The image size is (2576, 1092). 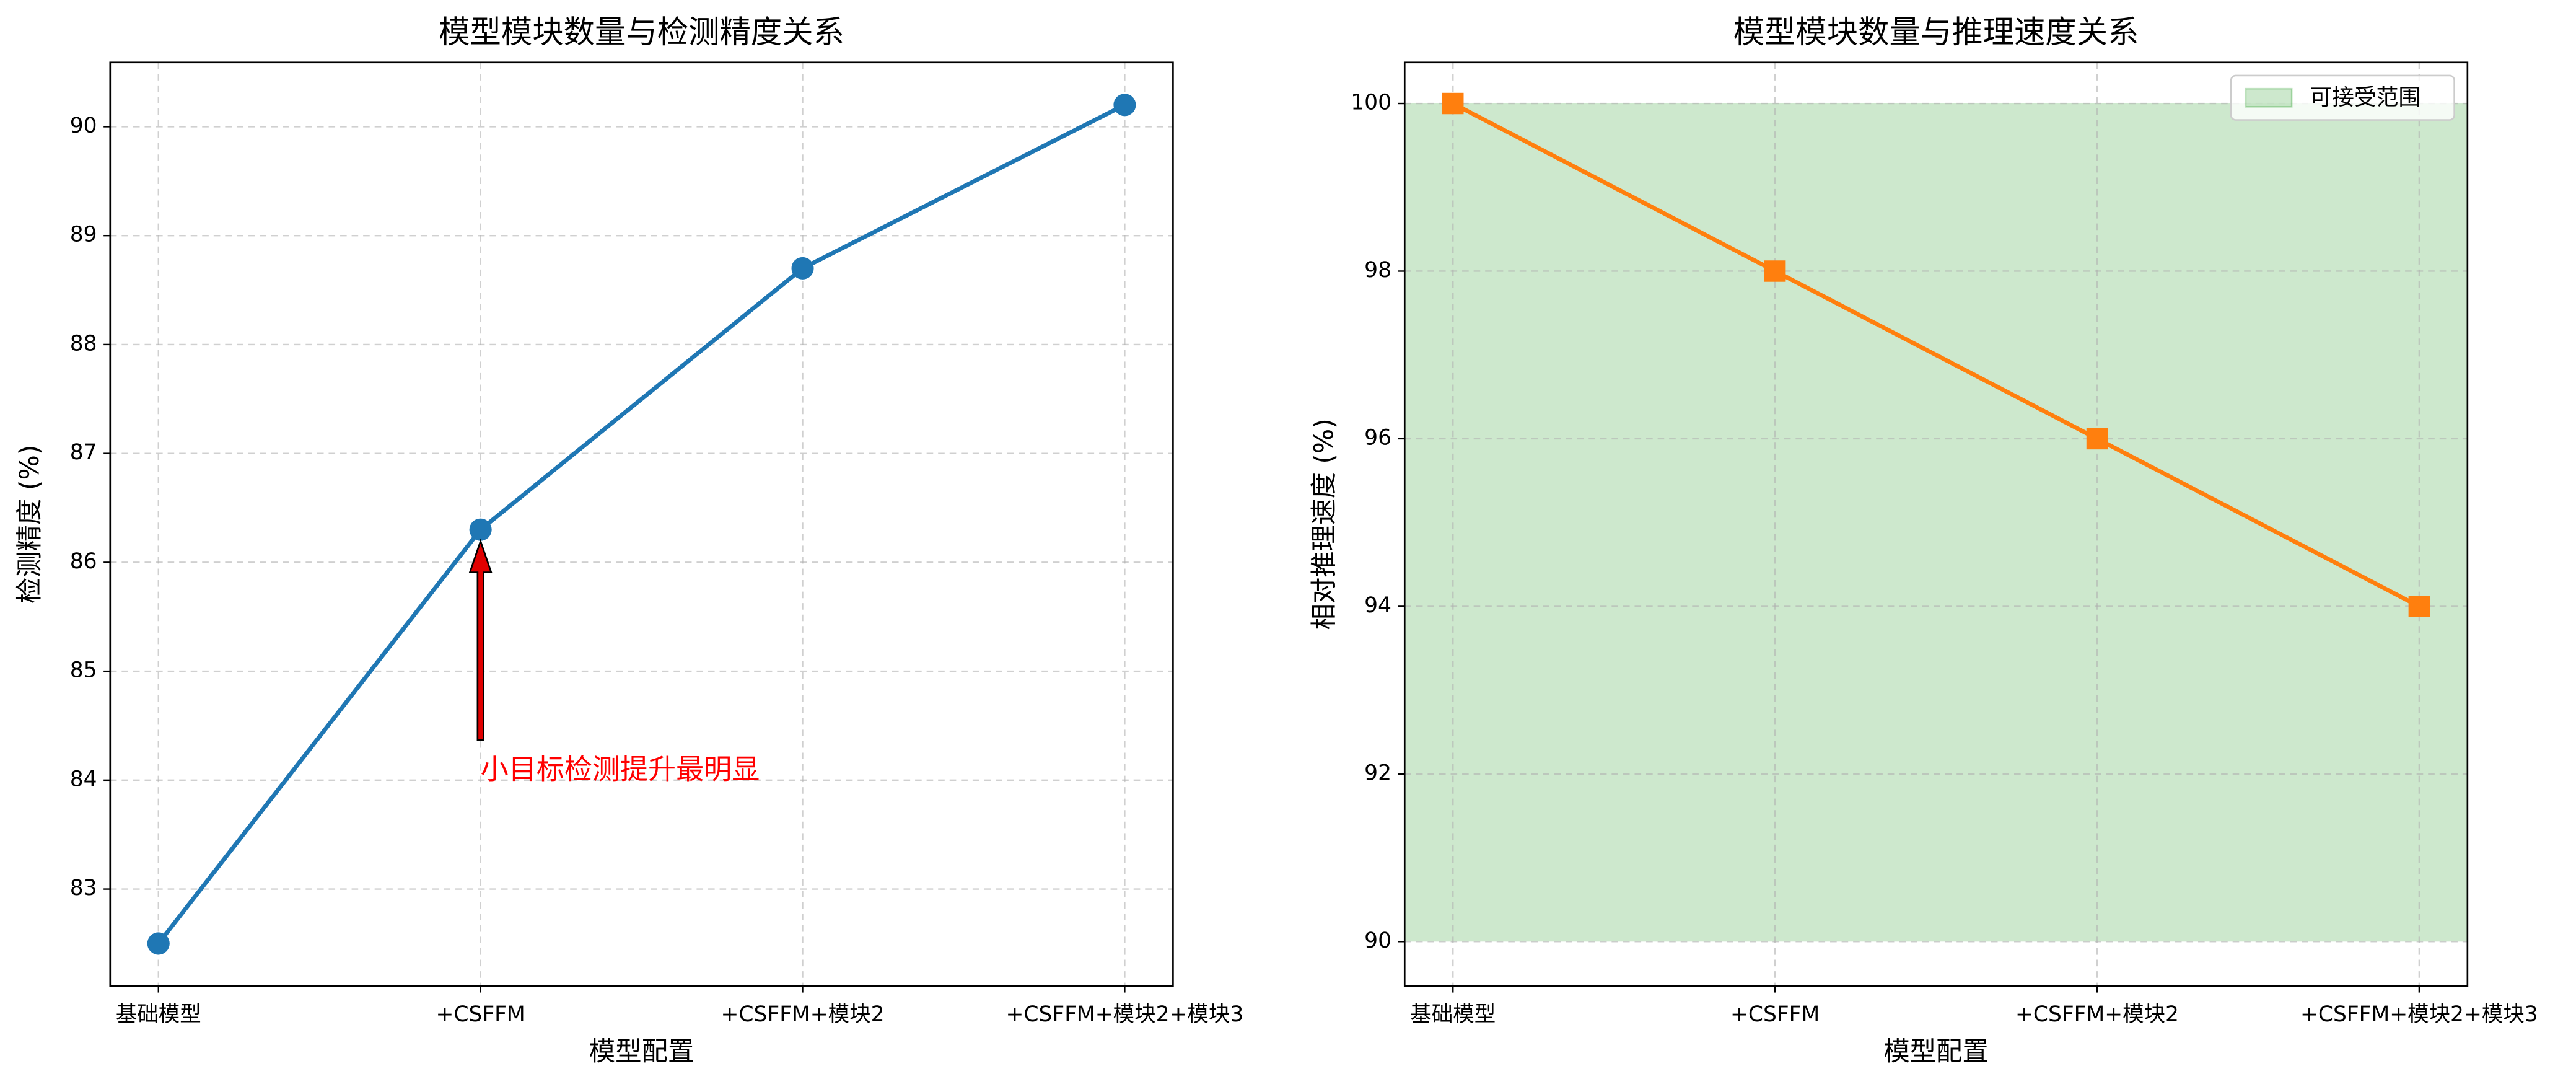 I want to click on annotation-arrow, so click(x=480, y=640).